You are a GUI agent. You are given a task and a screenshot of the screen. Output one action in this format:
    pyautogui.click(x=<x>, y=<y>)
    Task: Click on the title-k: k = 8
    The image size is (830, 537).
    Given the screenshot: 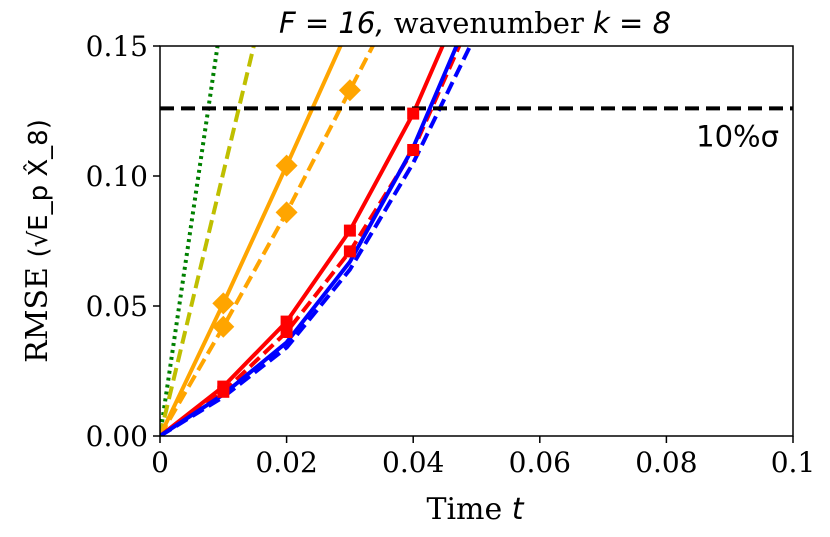 What is the action you would take?
    pyautogui.click(x=632, y=23)
    